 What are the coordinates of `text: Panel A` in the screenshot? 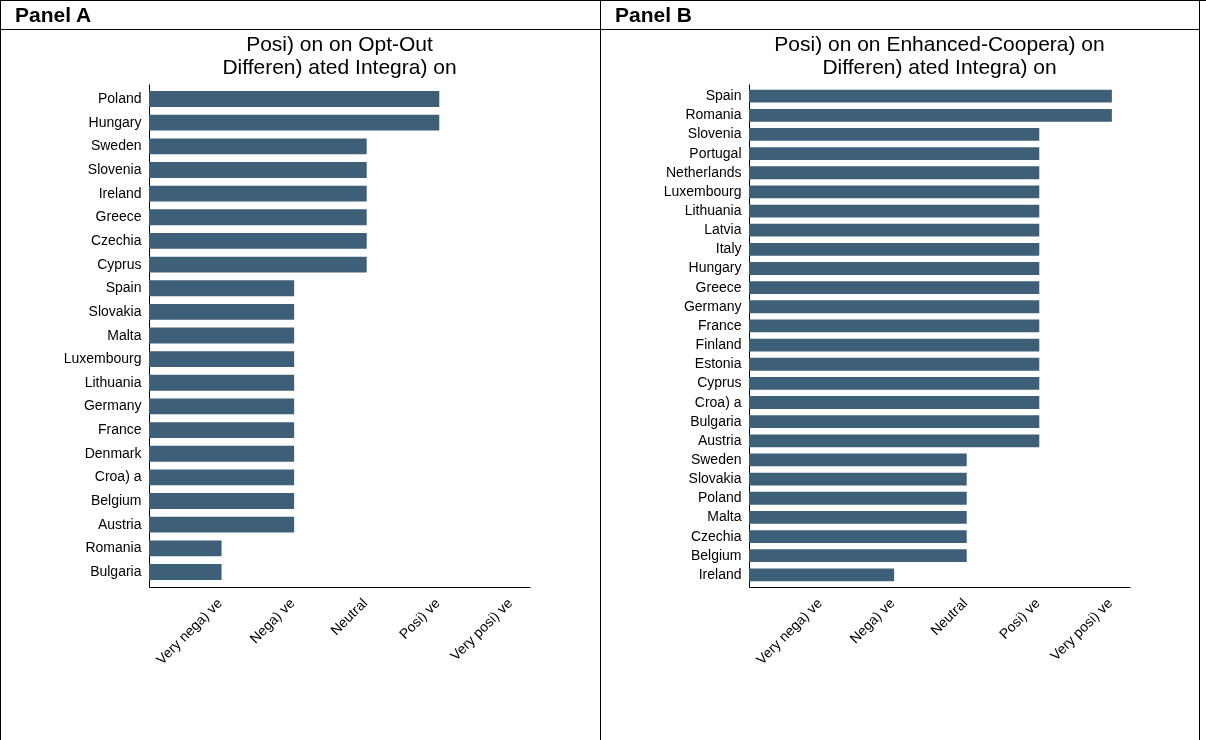 It's located at (300, 15).